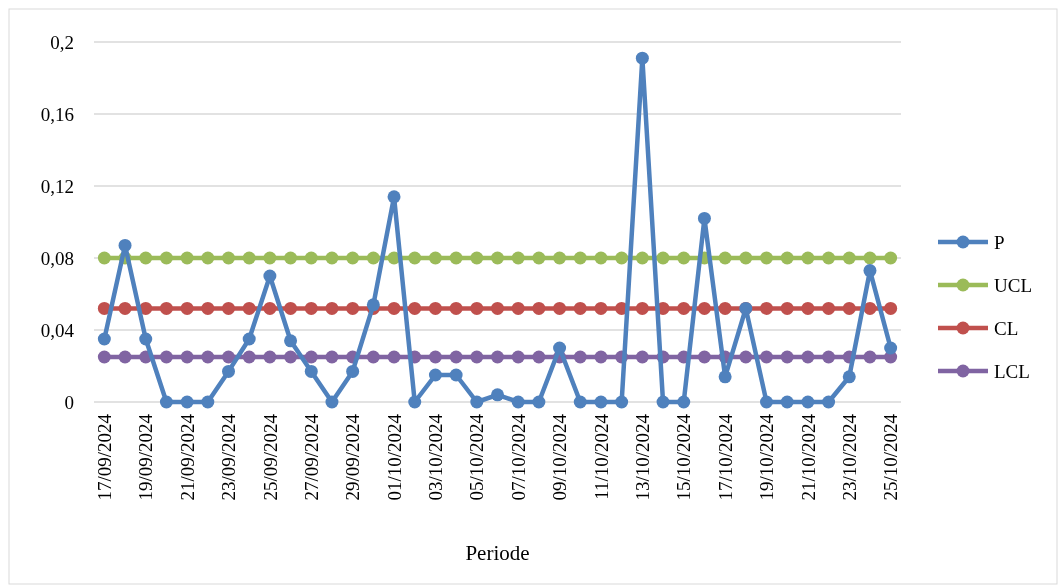  Describe the element at coordinates (560, 457) in the screenshot. I see `x-tick-label: 09/10/2024` at that location.